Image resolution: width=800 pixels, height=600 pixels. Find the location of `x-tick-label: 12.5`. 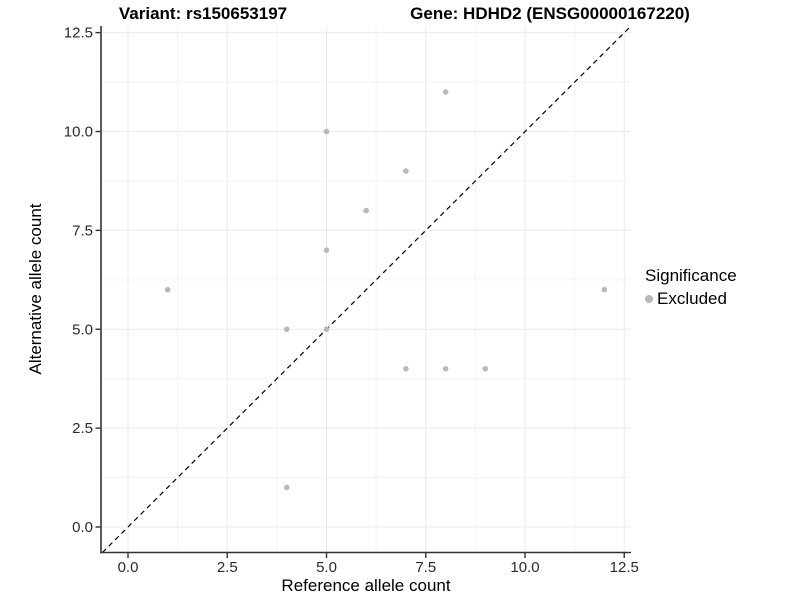

x-tick-label: 12.5 is located at coordinates (624, 567).